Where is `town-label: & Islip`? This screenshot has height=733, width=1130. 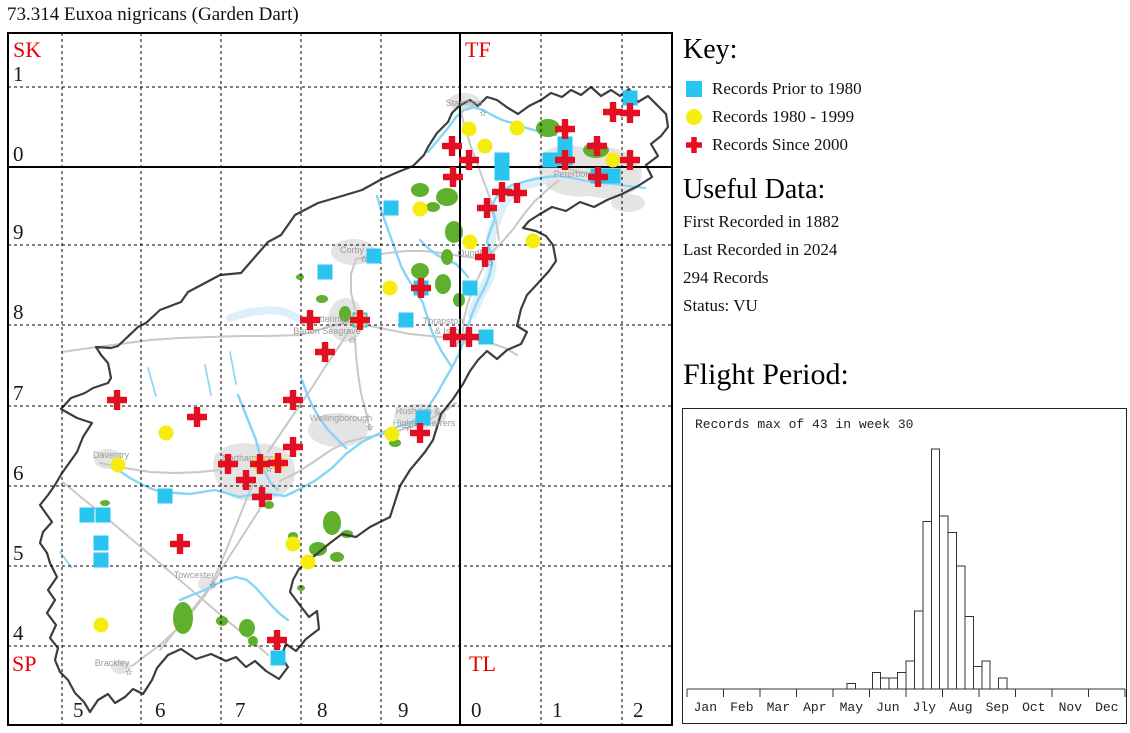 town-label: & Islip is located at coordinates (447, 331).